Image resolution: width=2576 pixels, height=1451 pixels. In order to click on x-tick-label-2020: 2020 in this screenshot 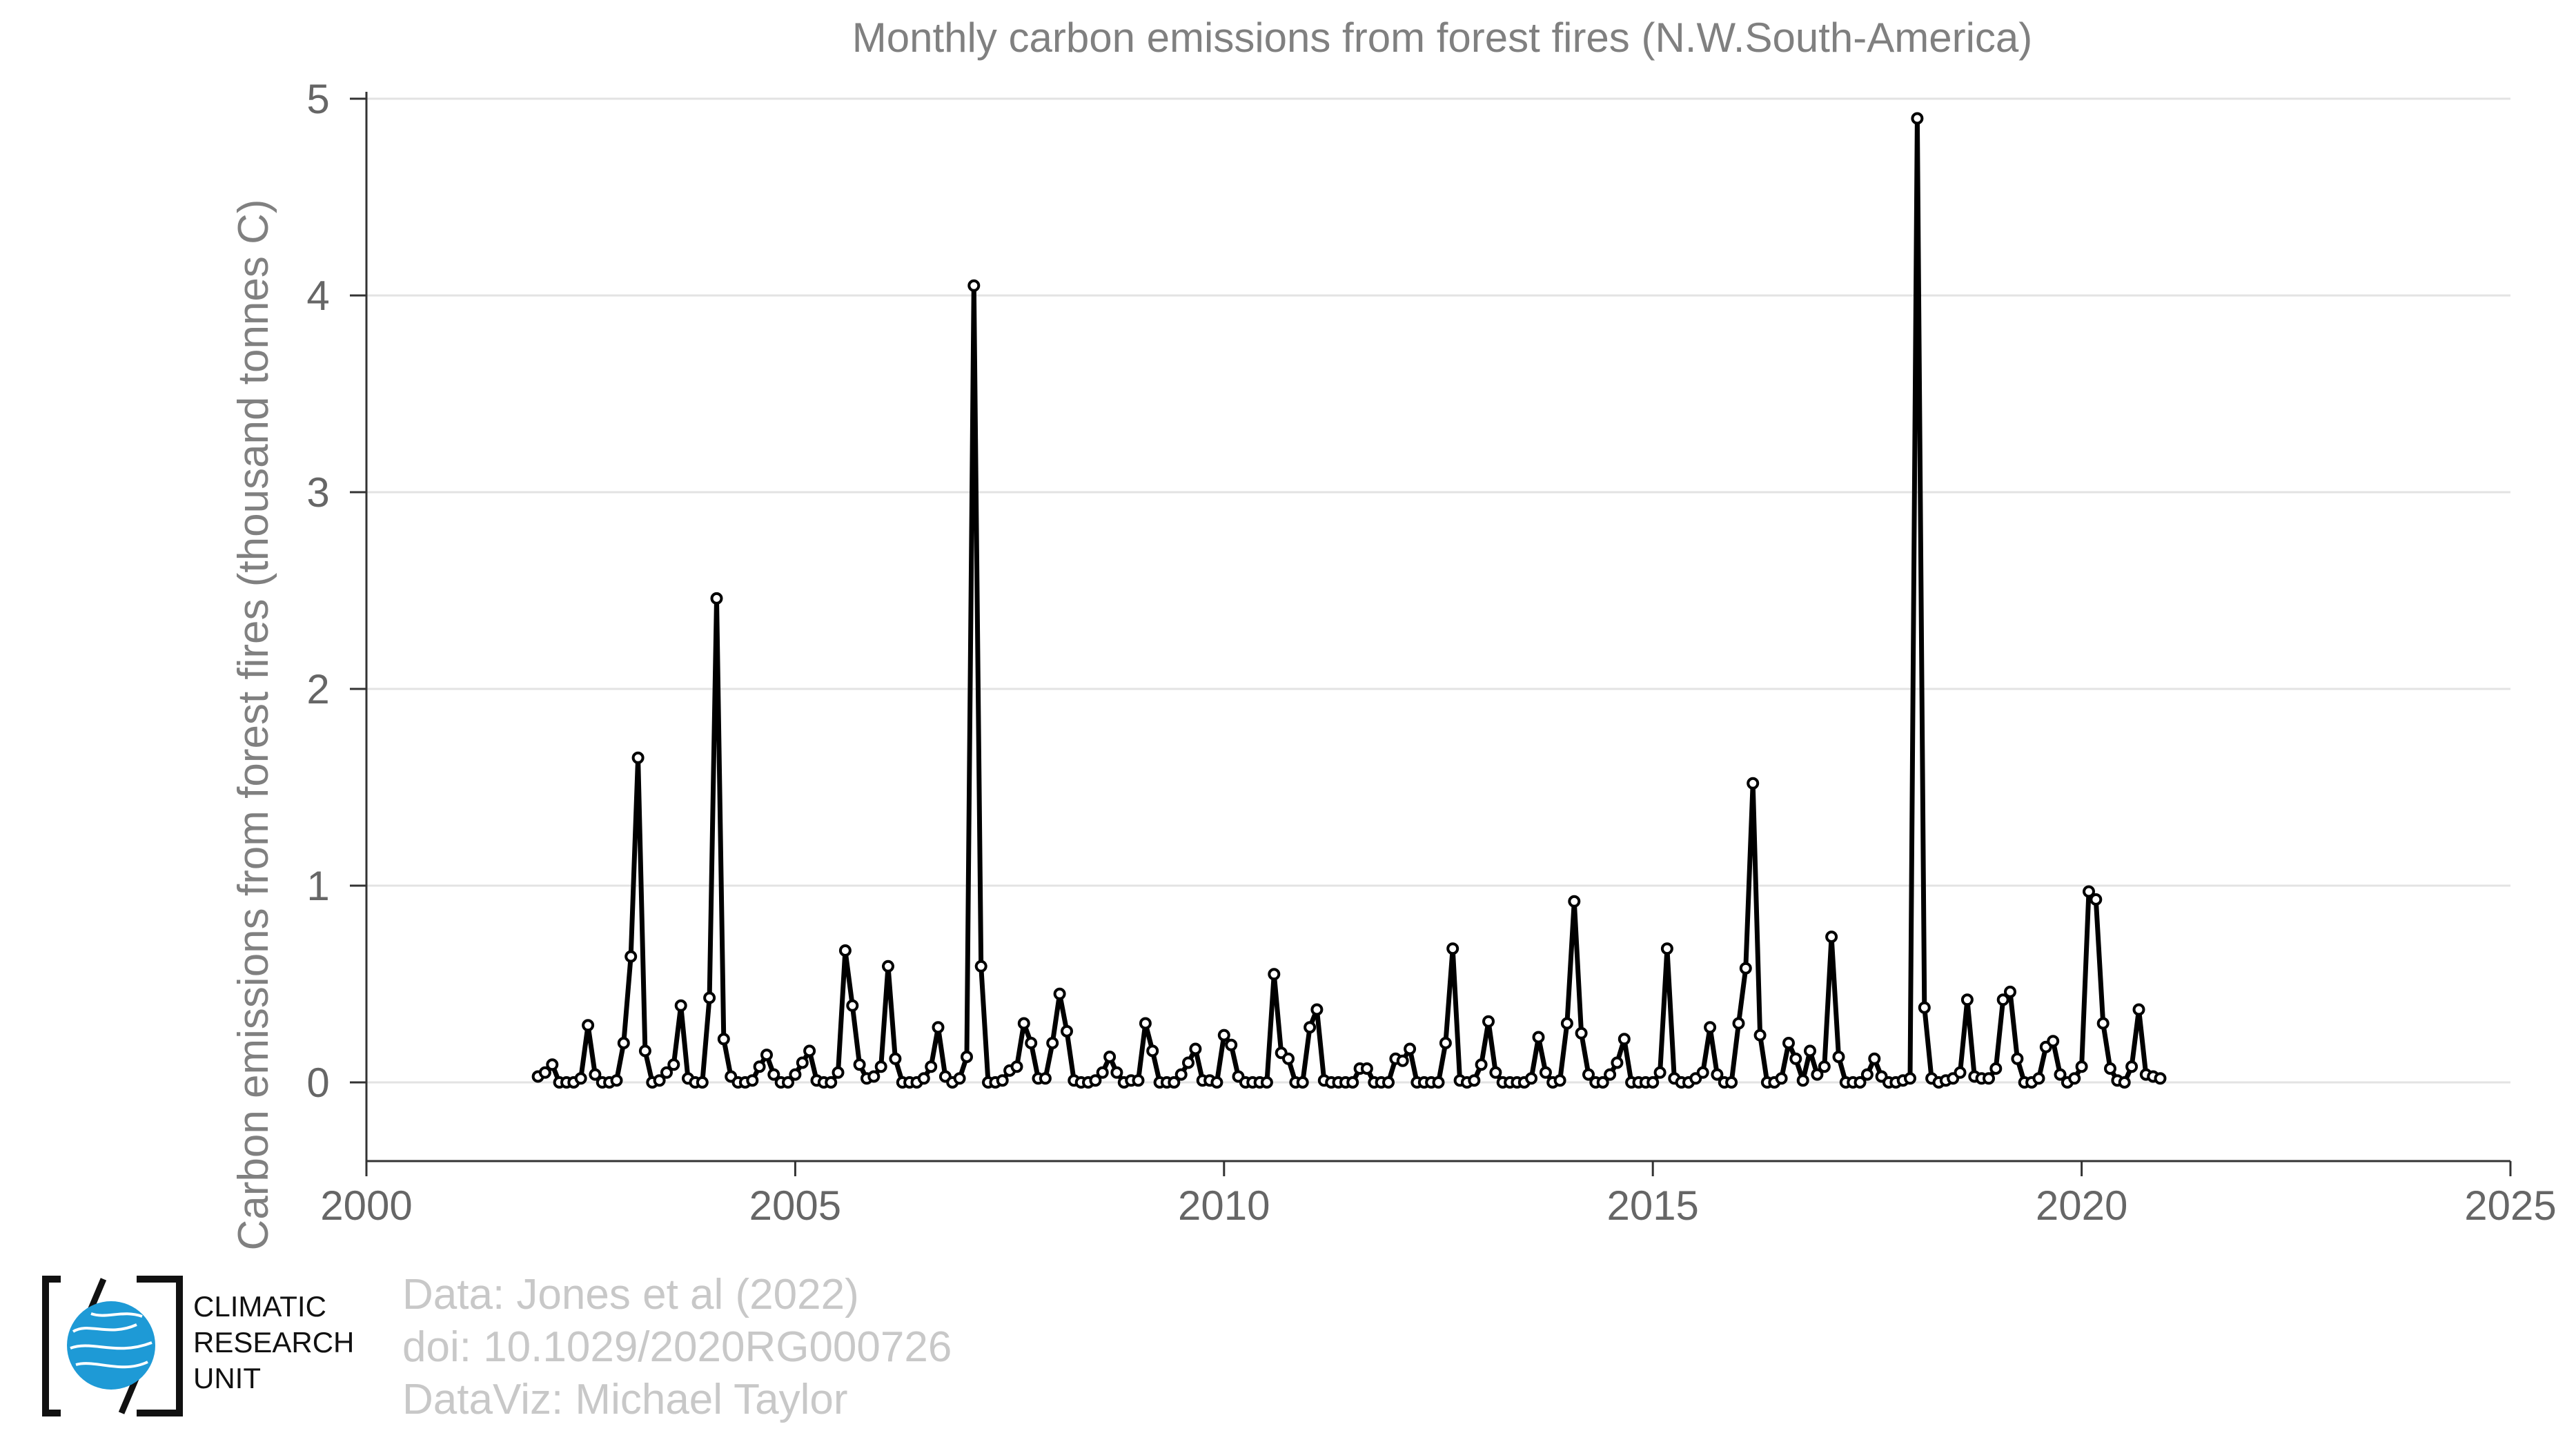, I will do `click(2081, 1206)`.